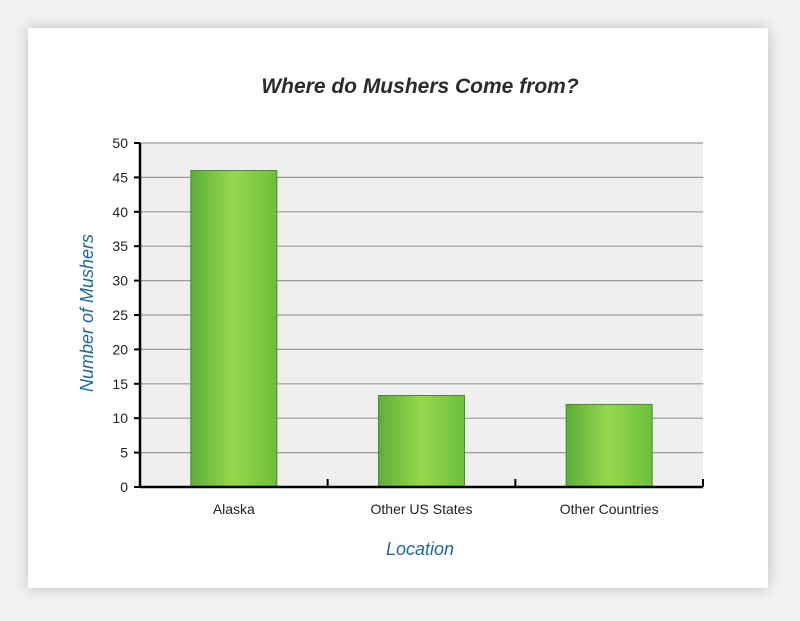  What do you see at coordinates (124, 487) in the screenshot?
I see `y-tick-label: 0` at bounding box center [124, 487].